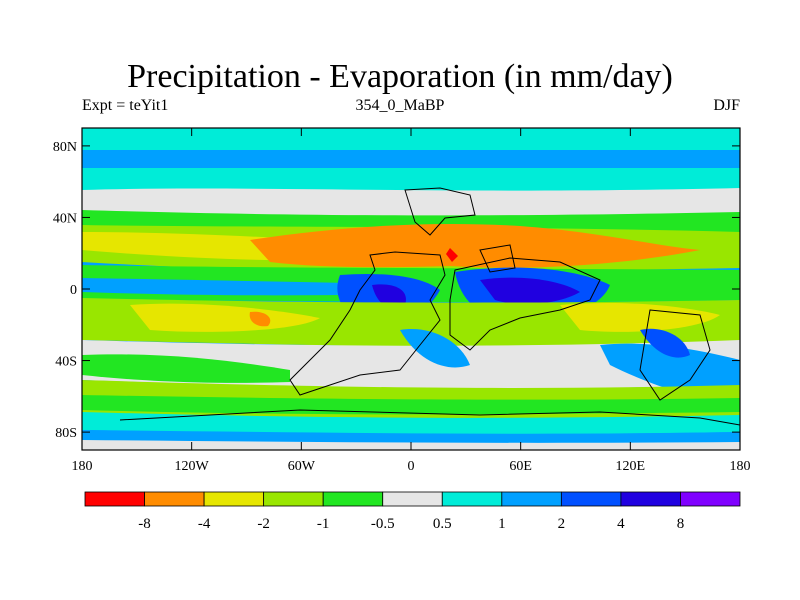 This screenshot has width=800, height=600. I want to click on colorbar-label: -4, so click(204, 524).